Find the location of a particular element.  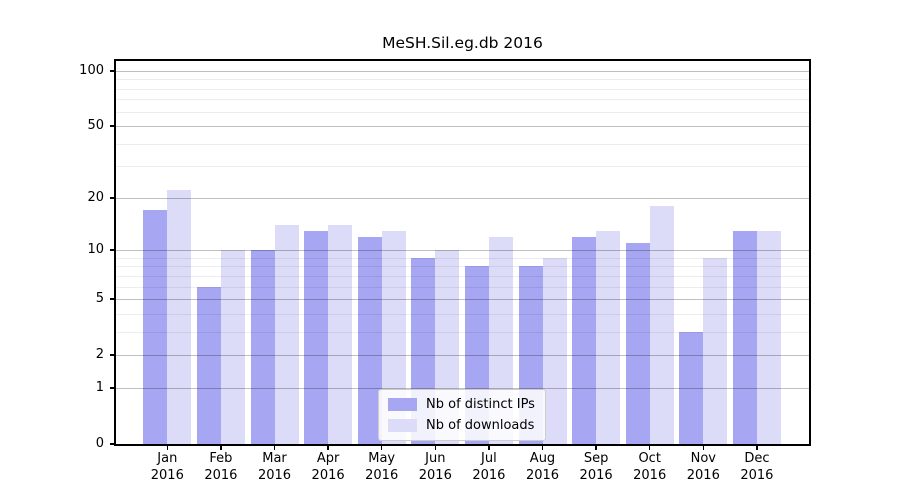

x-tick-month: Nov is located at coordinates (703, 458).